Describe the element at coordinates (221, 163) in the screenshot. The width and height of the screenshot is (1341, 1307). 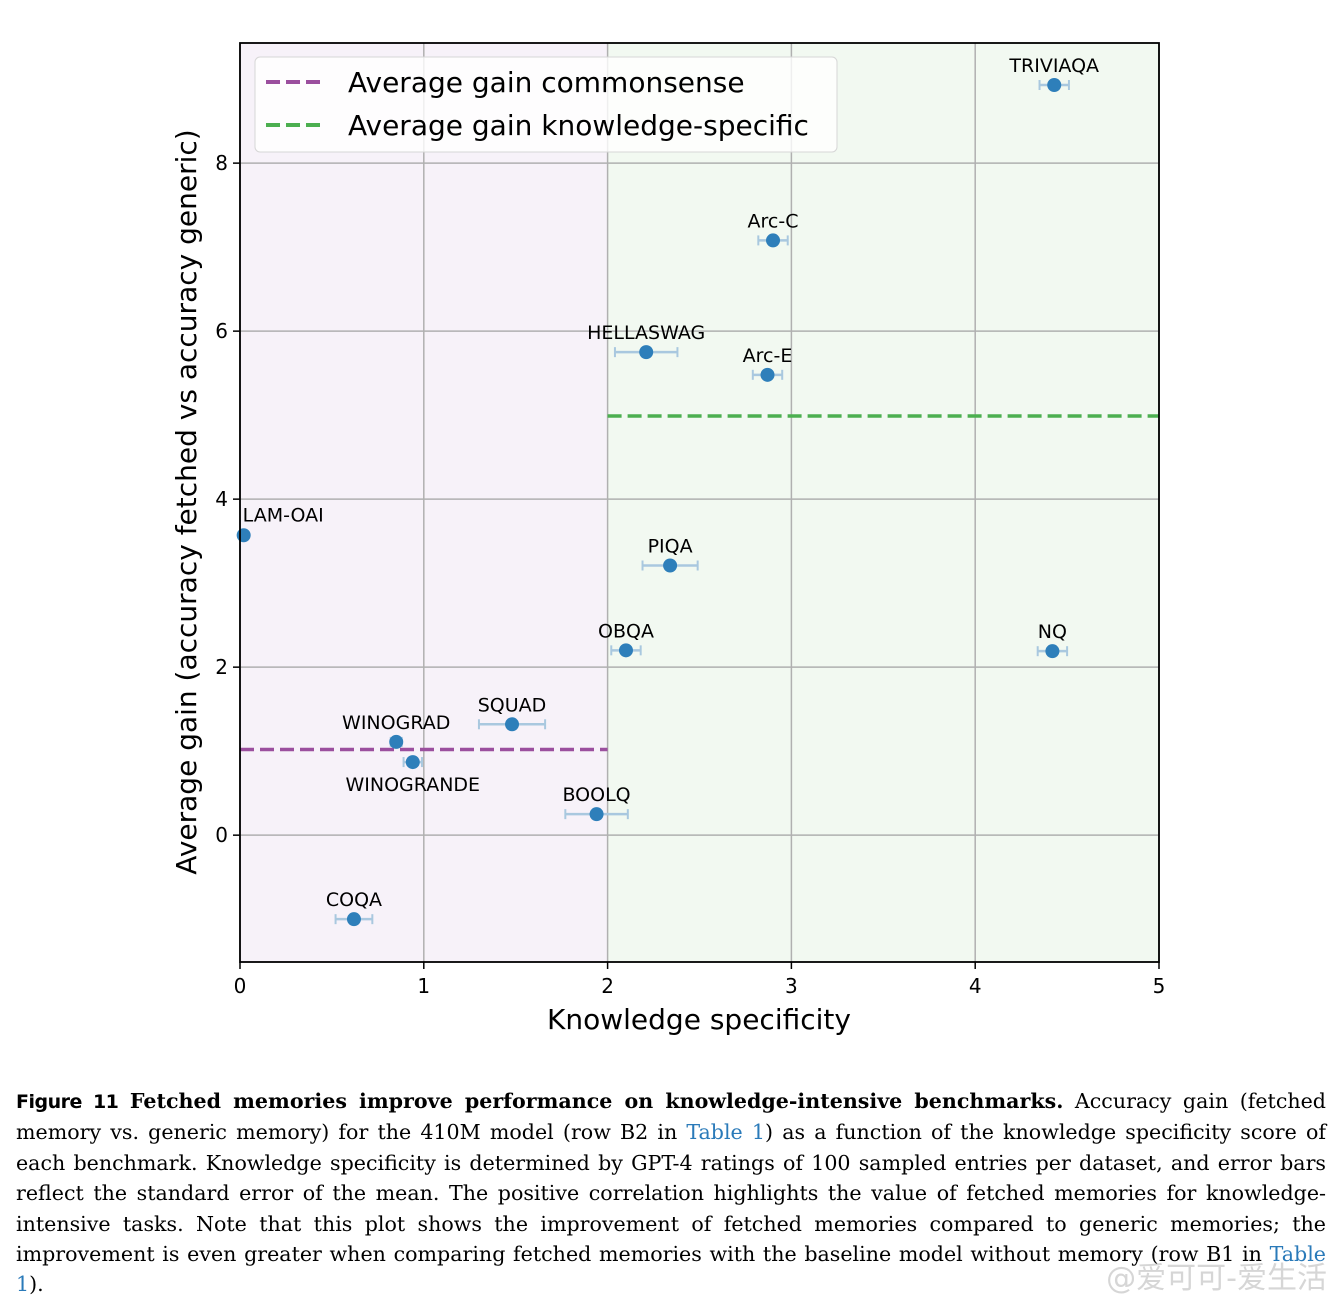
I see `y-tick-label: 8` at that location.